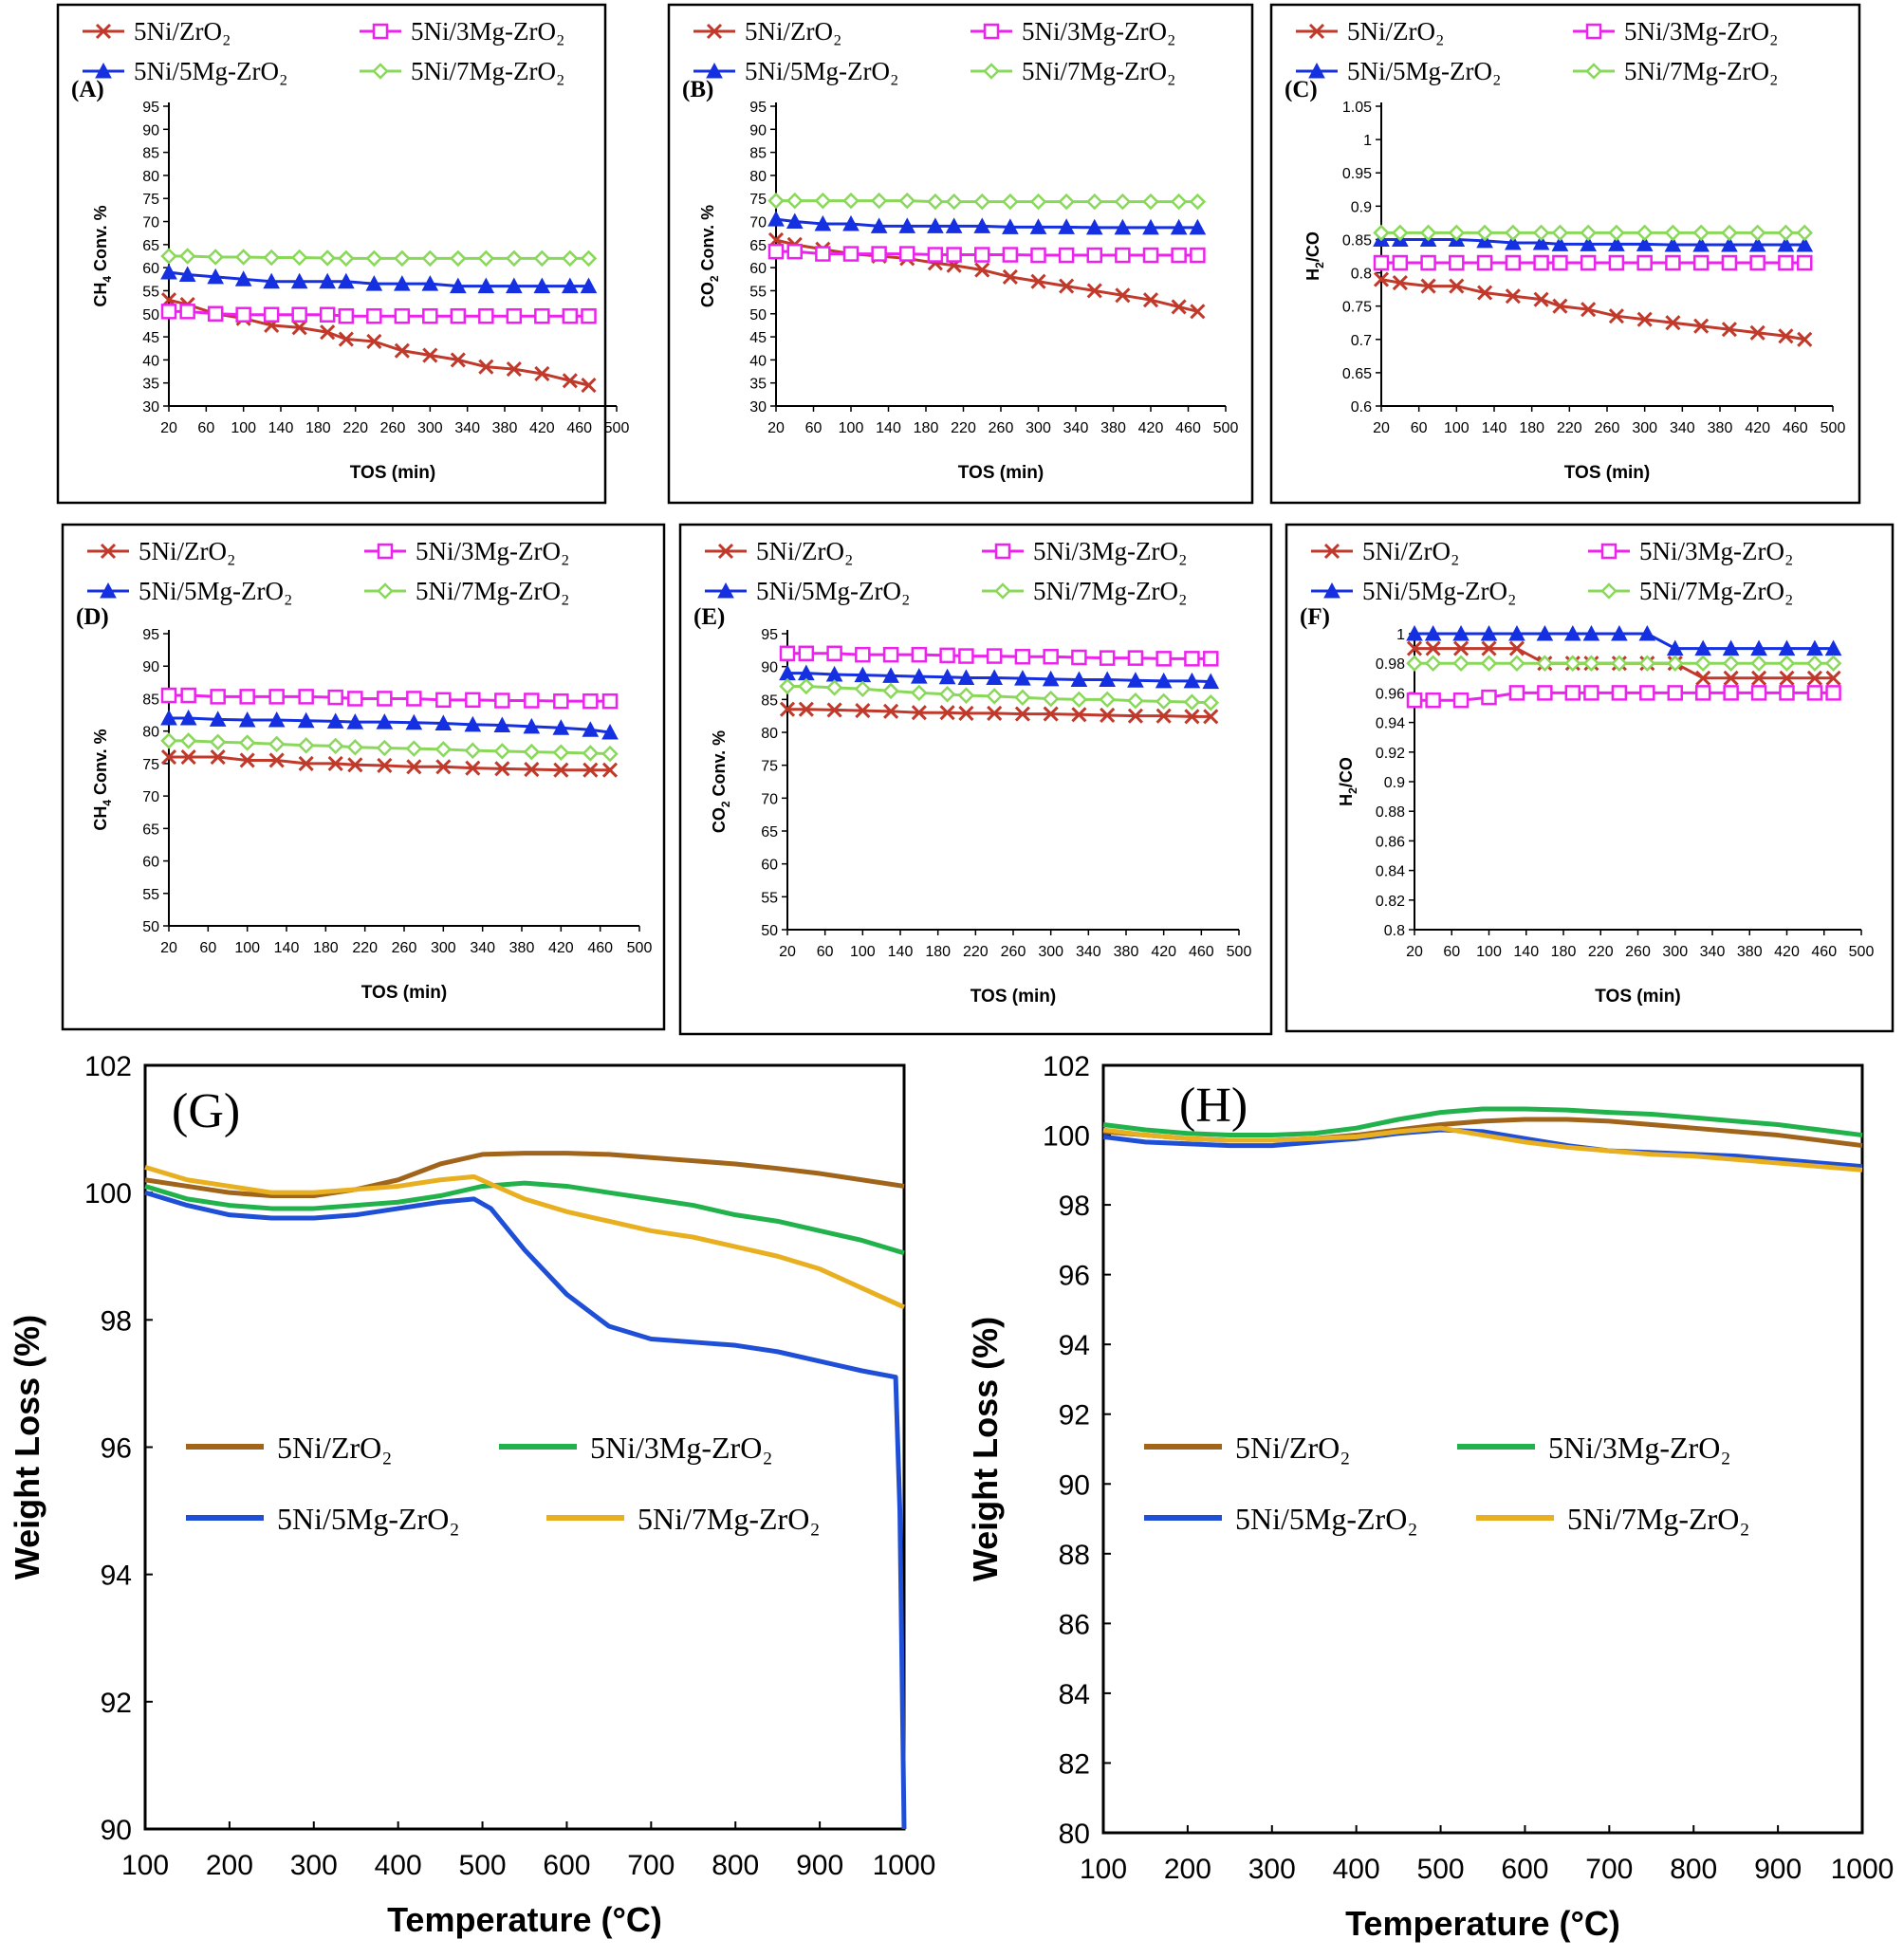 The image size is (1904, 1958). What do you see at coordinates (1638, 952) in the screenshot?
I see `x-tick-label: 260` at bounding box center [1638, 952].